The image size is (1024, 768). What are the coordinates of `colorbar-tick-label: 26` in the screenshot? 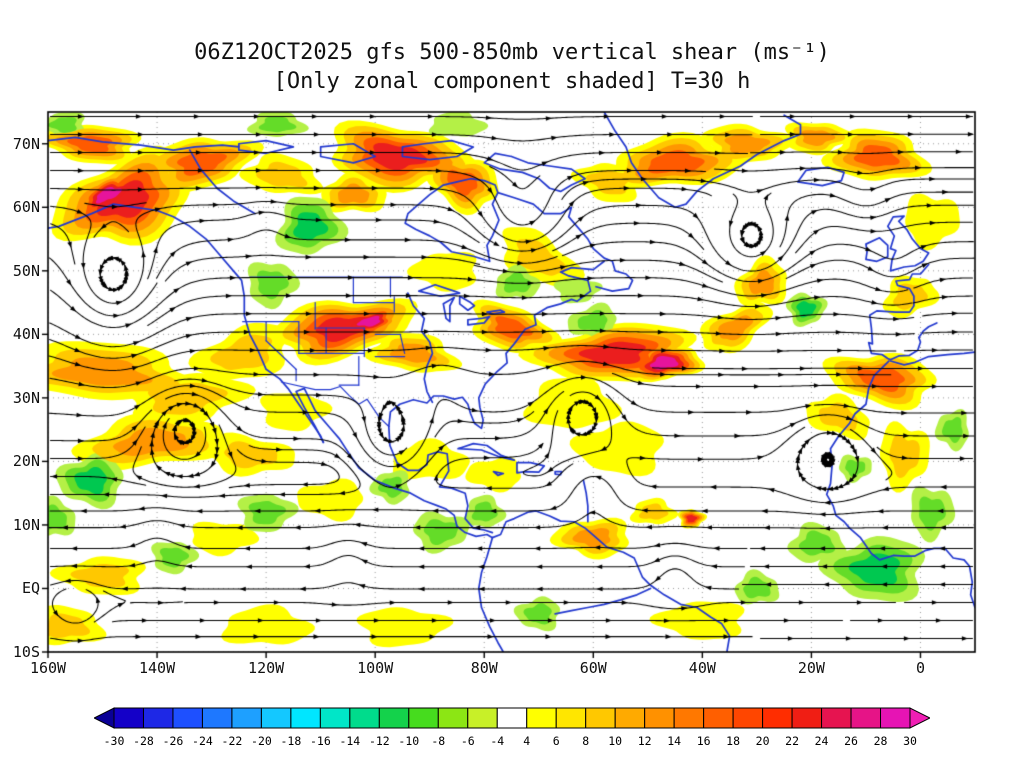 It's located at (851, 741).